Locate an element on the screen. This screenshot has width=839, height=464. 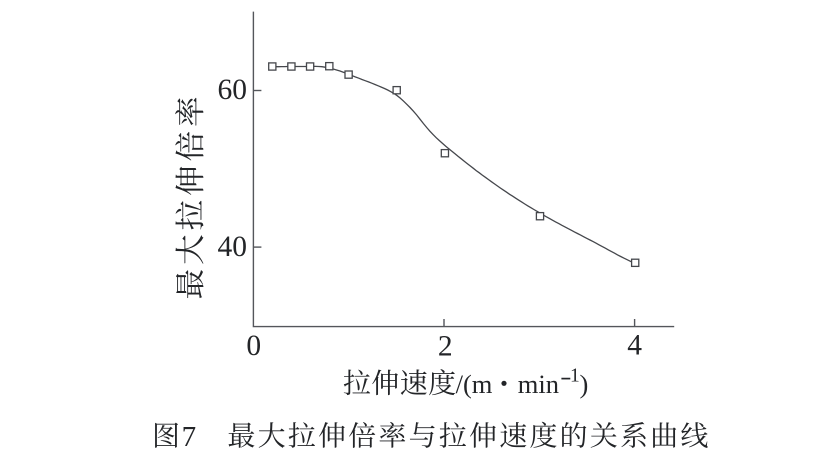
svg-text: 40 is located at coordinates (233, 247).